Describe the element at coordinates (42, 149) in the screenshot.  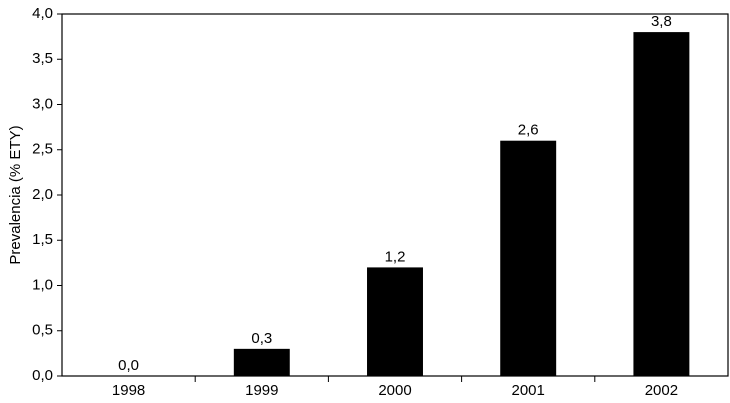
I see `y-tick-label: 2,5` at that location.